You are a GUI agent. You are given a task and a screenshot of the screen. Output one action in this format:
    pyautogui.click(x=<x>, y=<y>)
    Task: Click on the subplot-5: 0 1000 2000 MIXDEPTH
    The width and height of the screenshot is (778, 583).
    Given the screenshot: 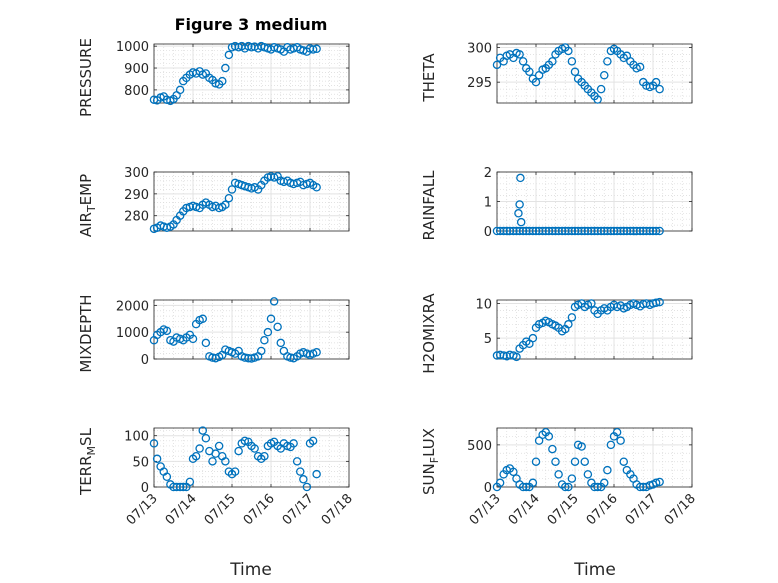 What is the action you would take?
    pyautogui.click(x=213, y=333)
    